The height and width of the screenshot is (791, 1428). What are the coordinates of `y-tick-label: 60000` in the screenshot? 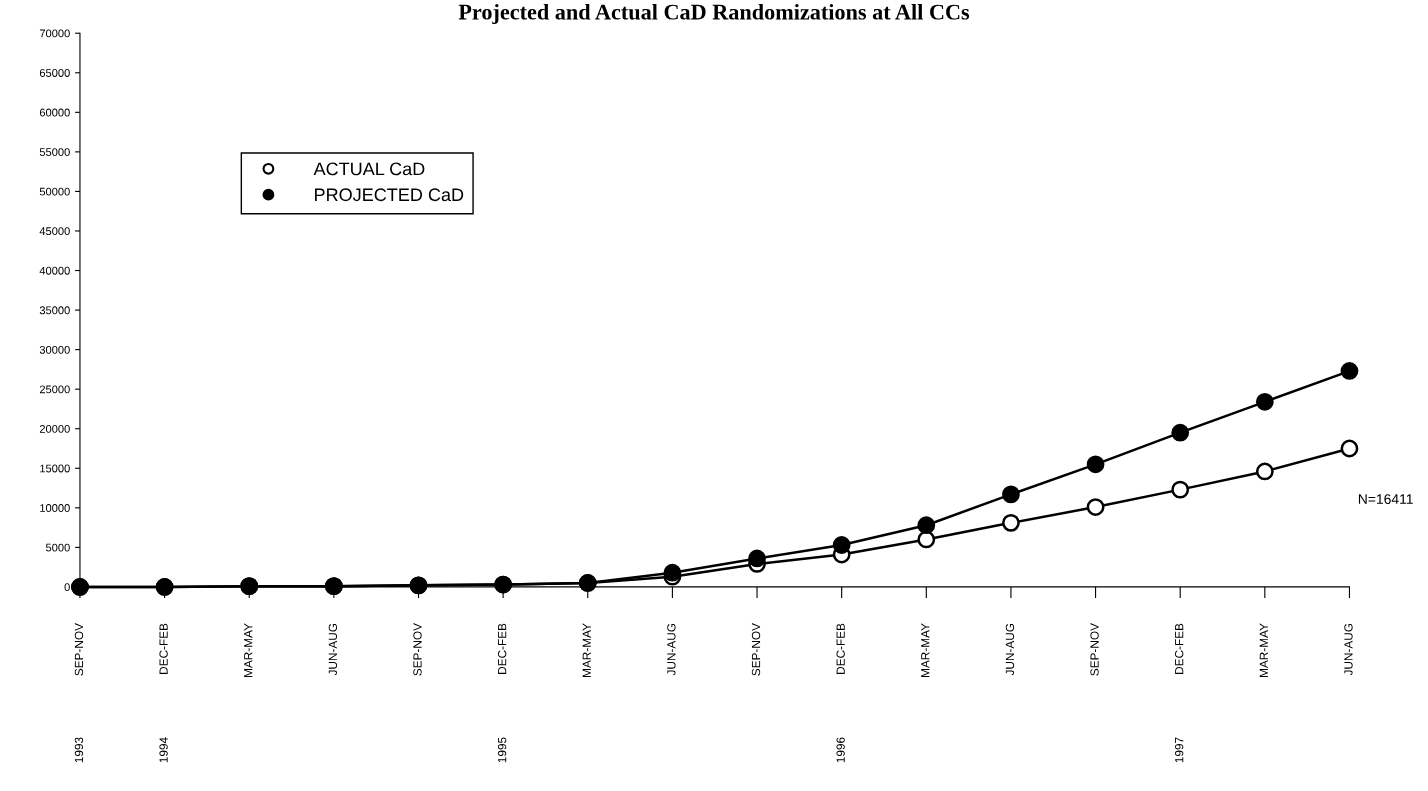 It's located at (54, 112).